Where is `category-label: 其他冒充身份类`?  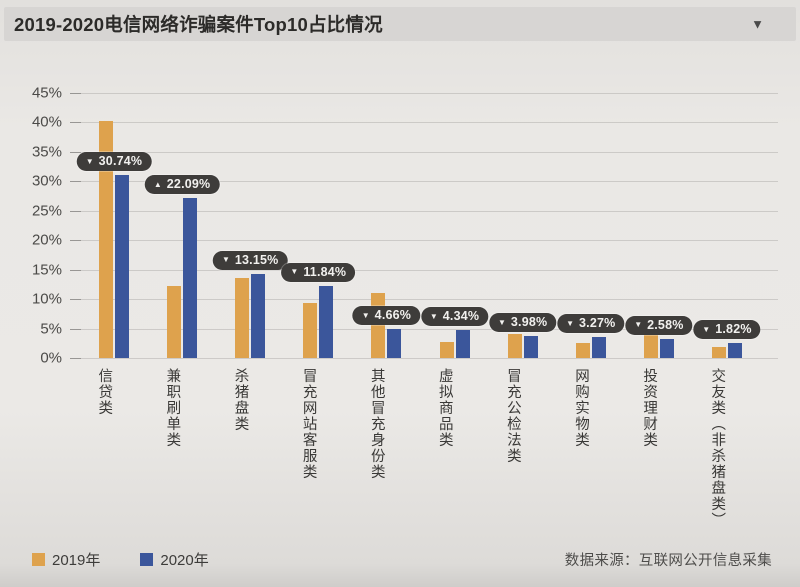
category-label: 其他冒充身份类 is located at coordinates (376, 424).